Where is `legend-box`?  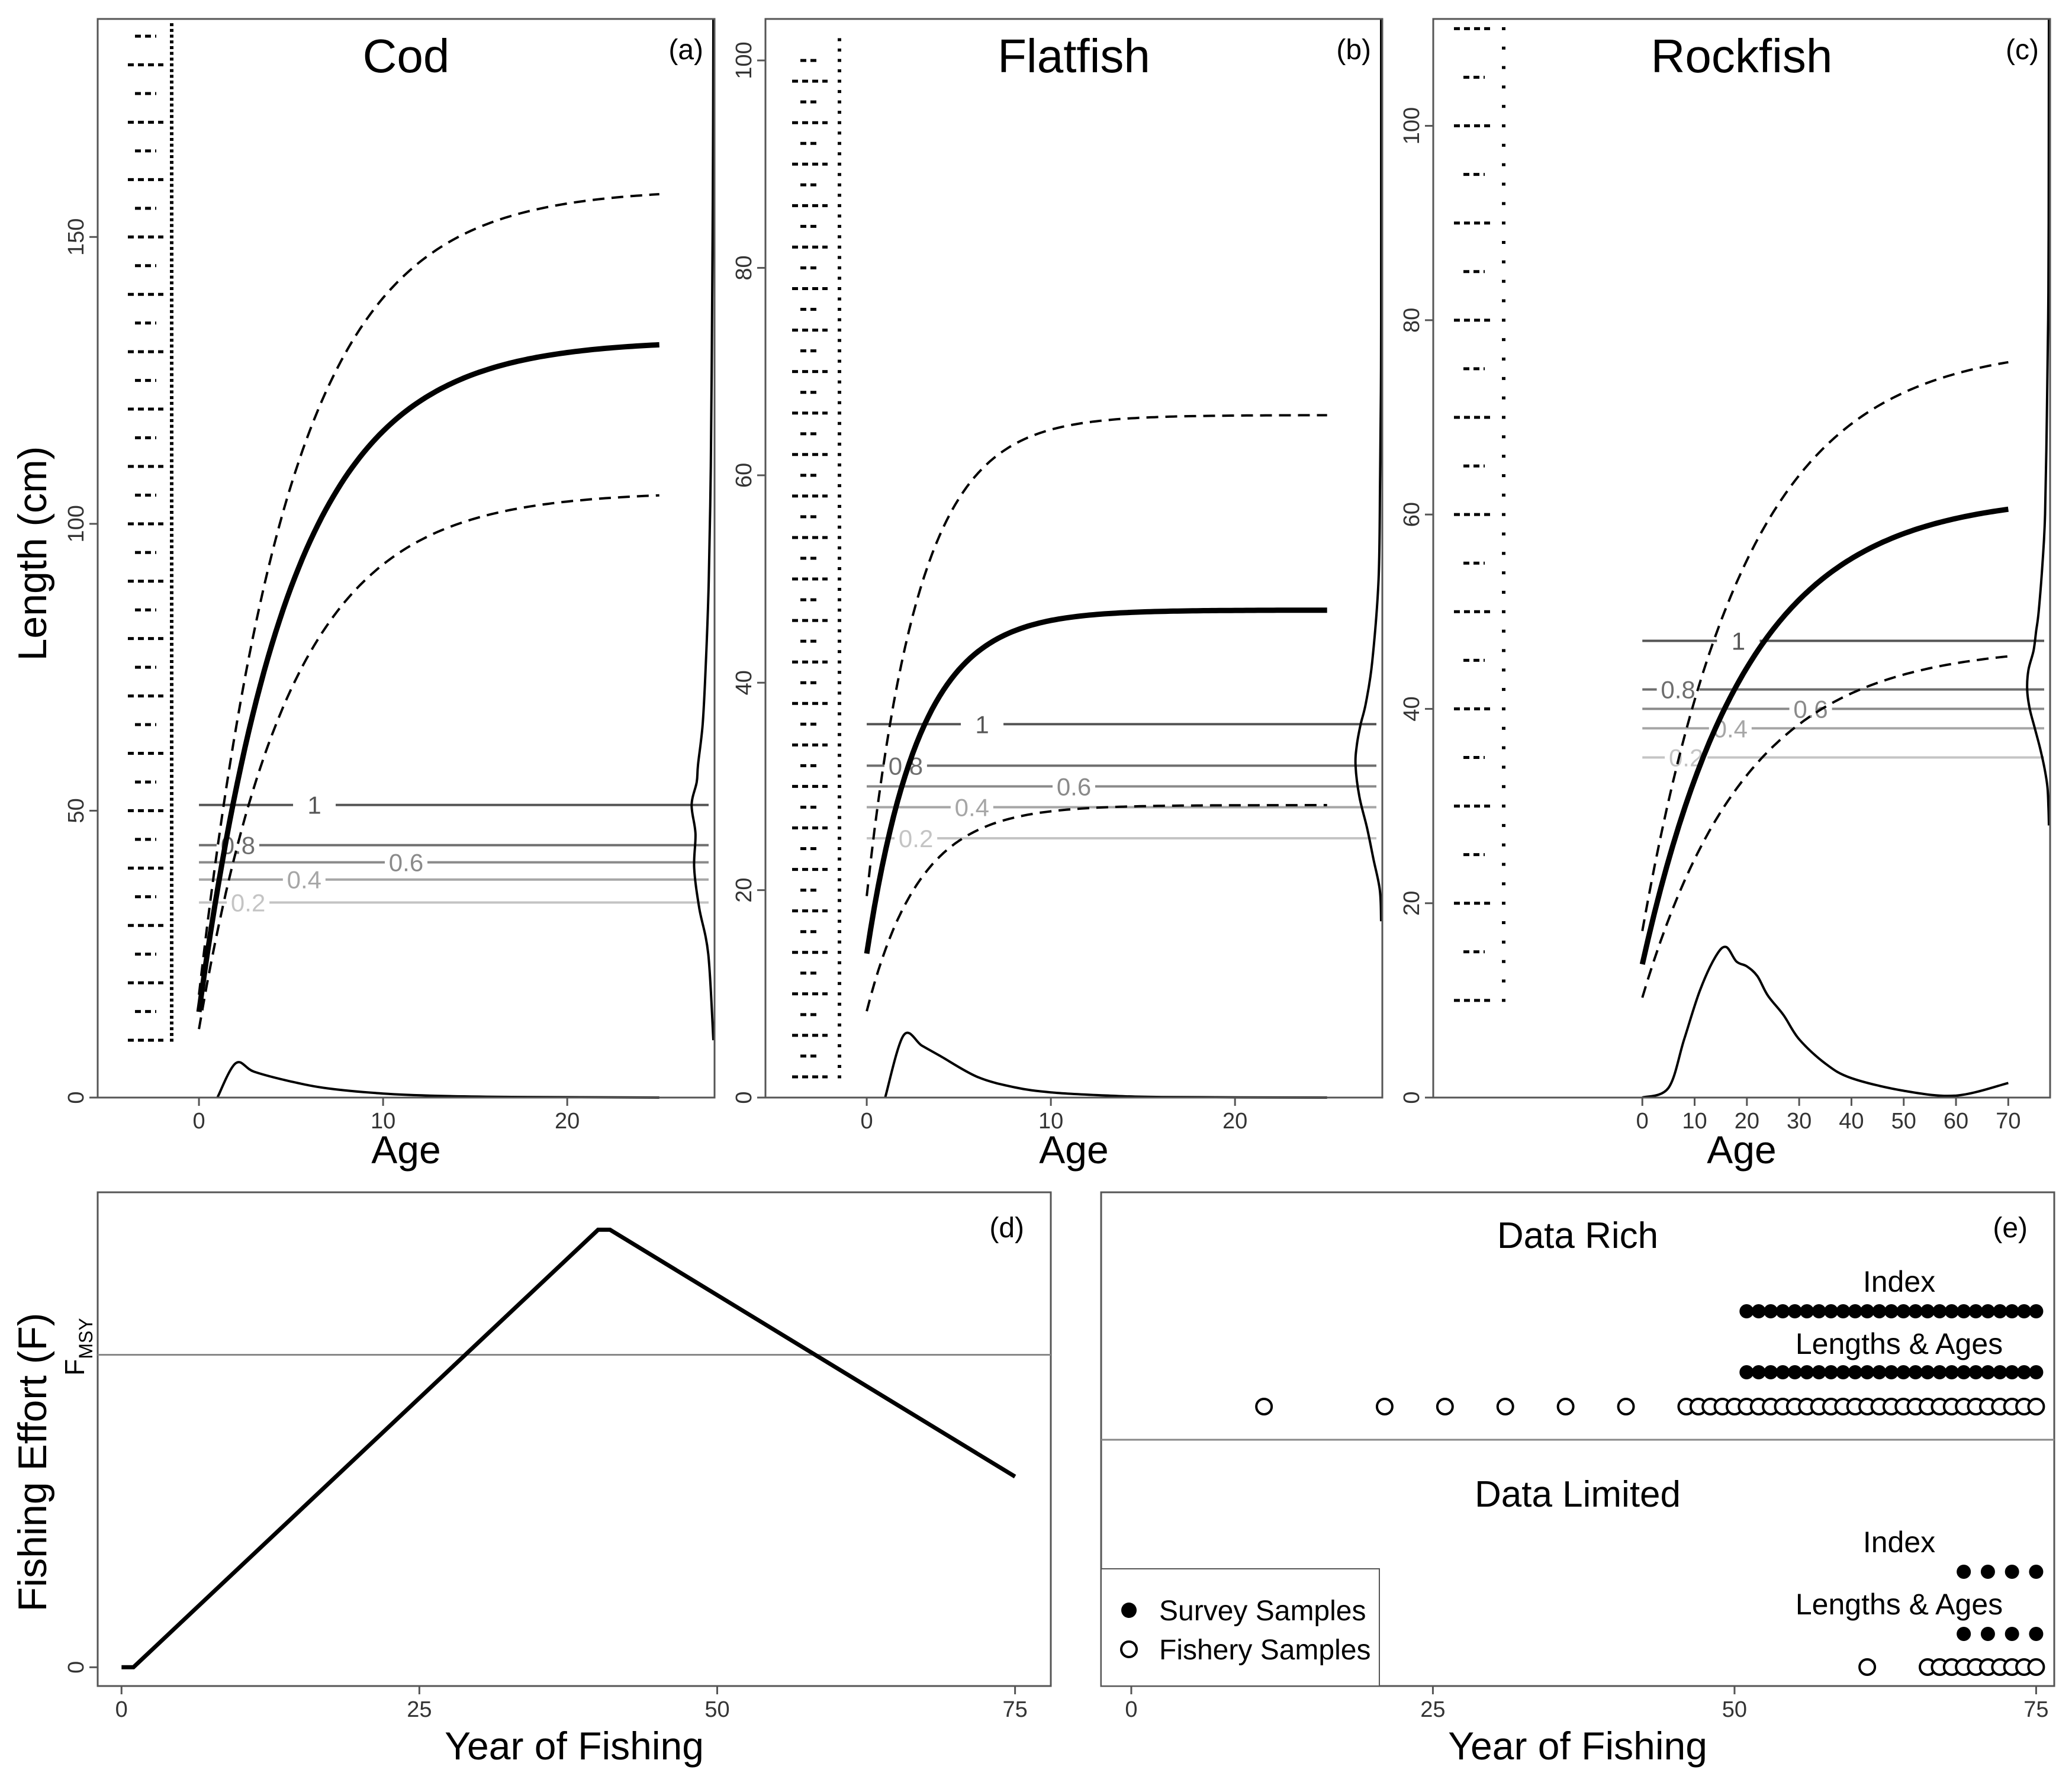
legend-box is located at coordinates (1240, 1627).